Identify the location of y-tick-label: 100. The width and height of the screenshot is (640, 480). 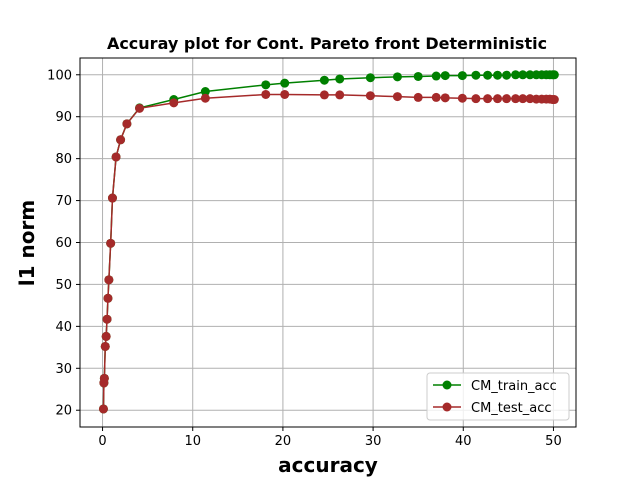
(59, 75).